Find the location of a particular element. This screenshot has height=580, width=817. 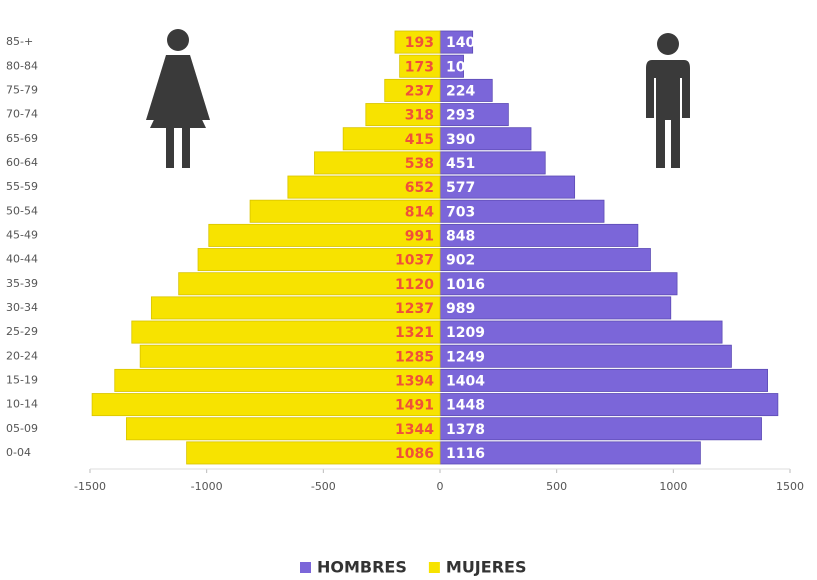

value-label: 814 is located at coordinates (419, 212).